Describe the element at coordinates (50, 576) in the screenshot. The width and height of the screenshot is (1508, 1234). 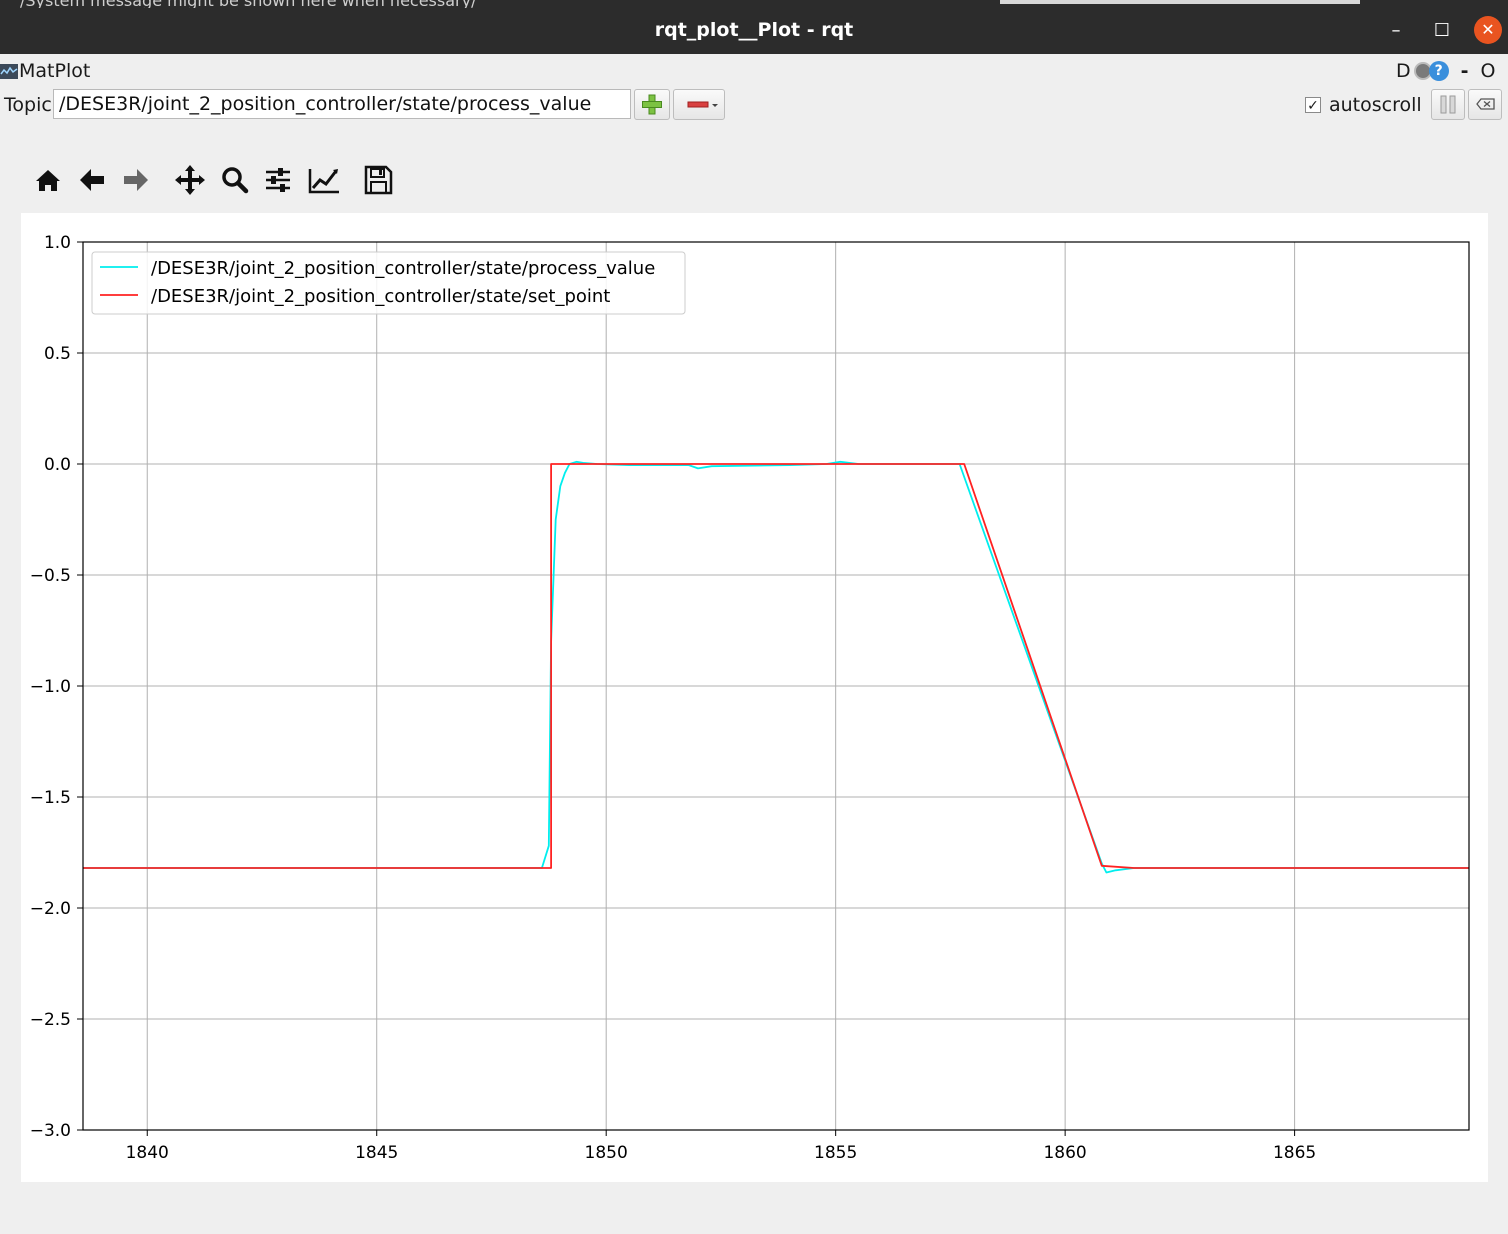
I see `y-tick-label: −0.5` at that location.